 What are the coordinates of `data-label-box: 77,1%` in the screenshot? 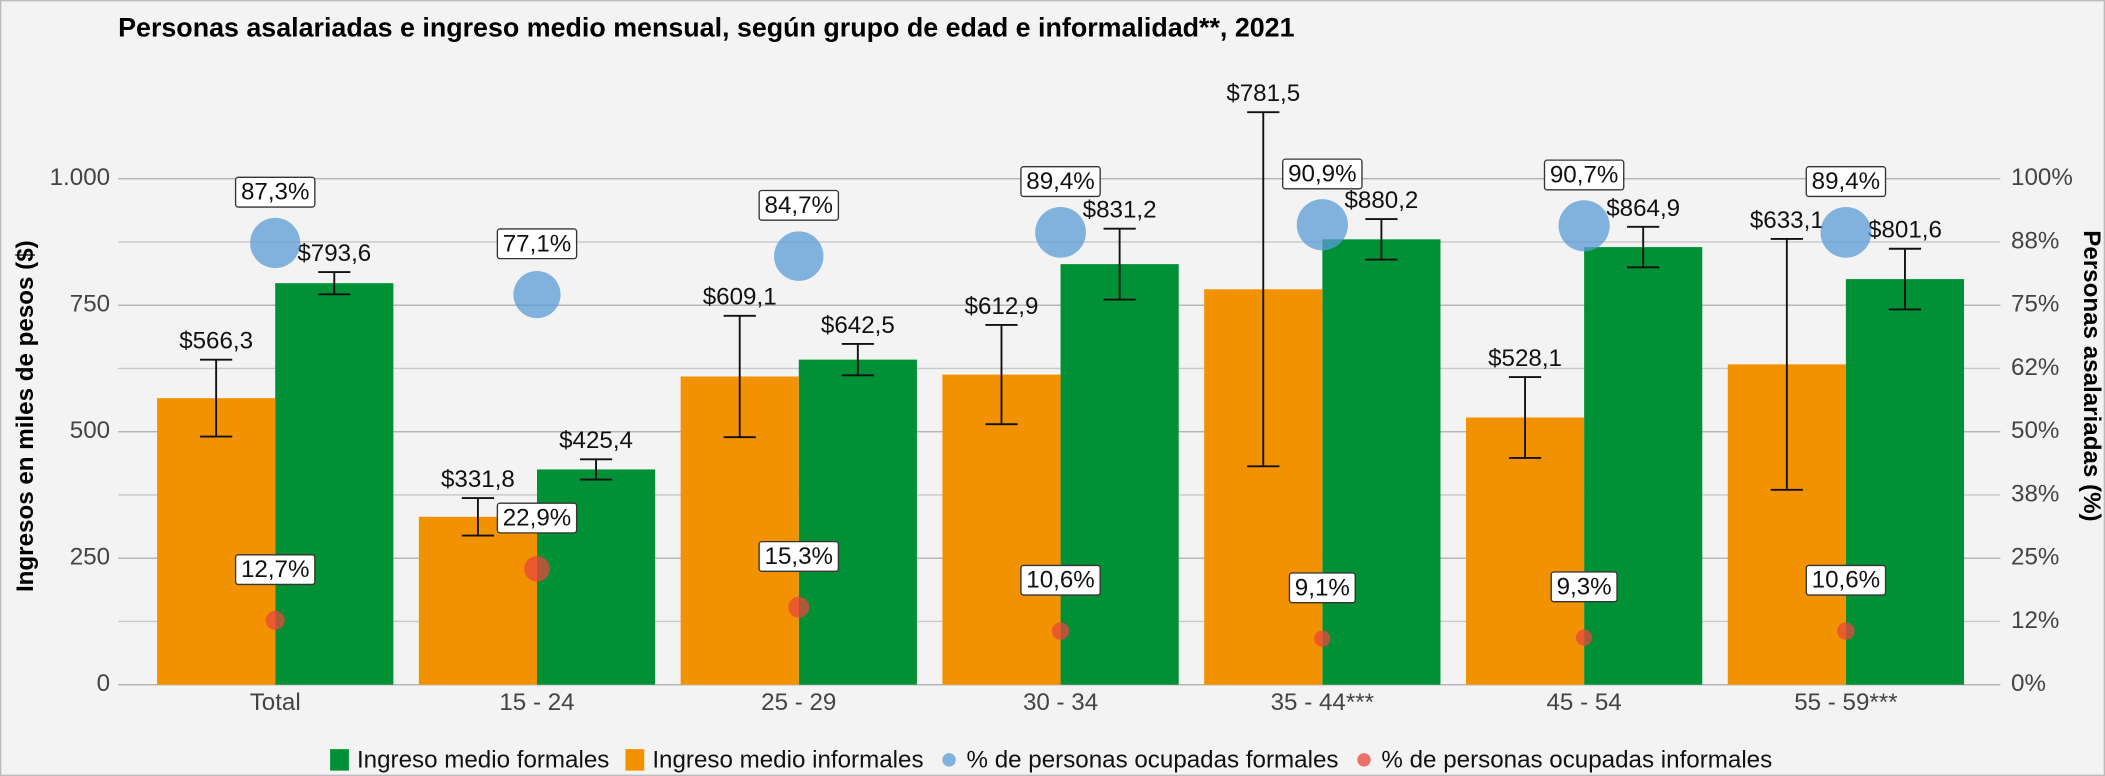 It's located at (537, 244).